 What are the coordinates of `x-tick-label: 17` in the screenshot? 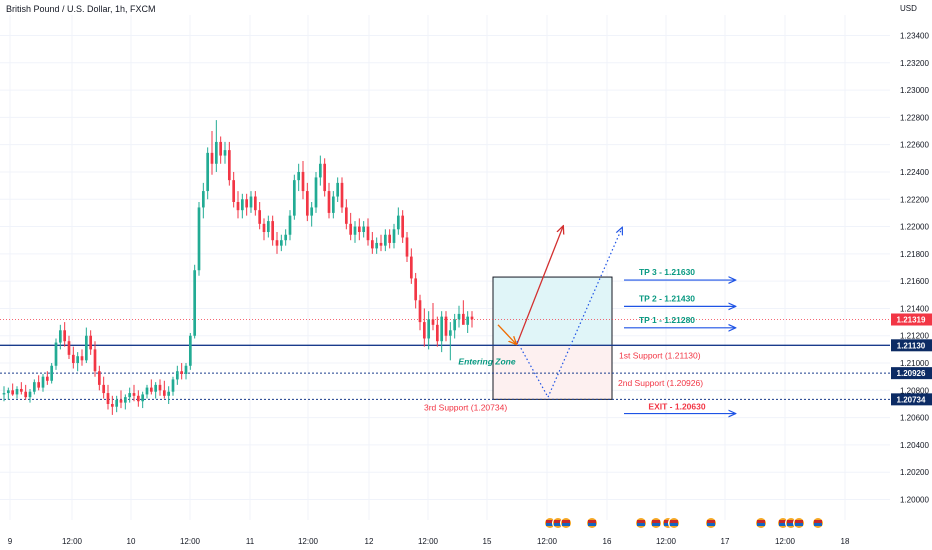 It's located at (725, 541).